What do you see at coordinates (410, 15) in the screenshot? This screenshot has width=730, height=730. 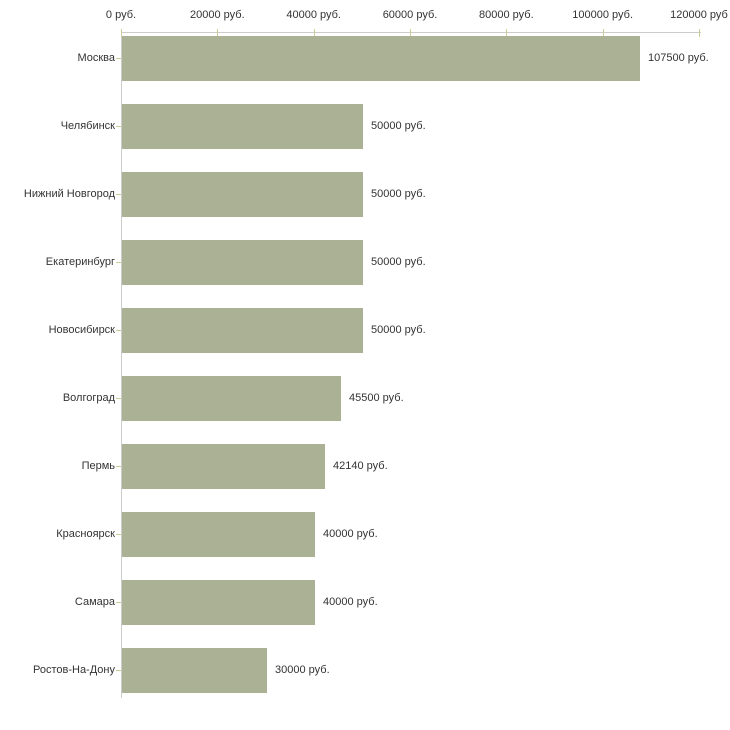 I see `x-axis-tick-label: 60000 руб.` at bounding box center [410, 15].